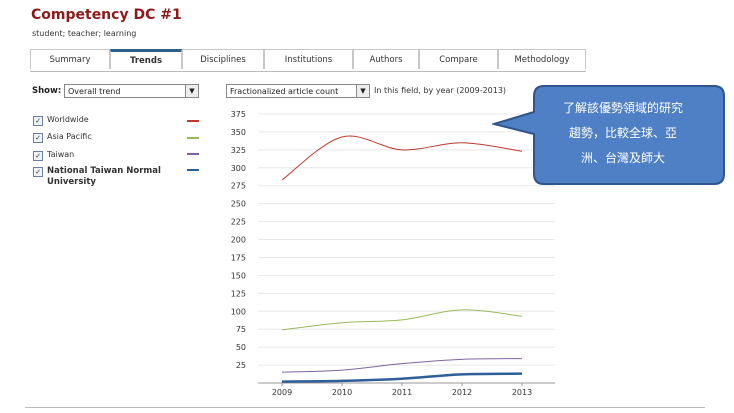  What do you see at coordinates (238, 275) in the screenshot?
I see `y-tick-label: 150` at bounding box center [238, 275].